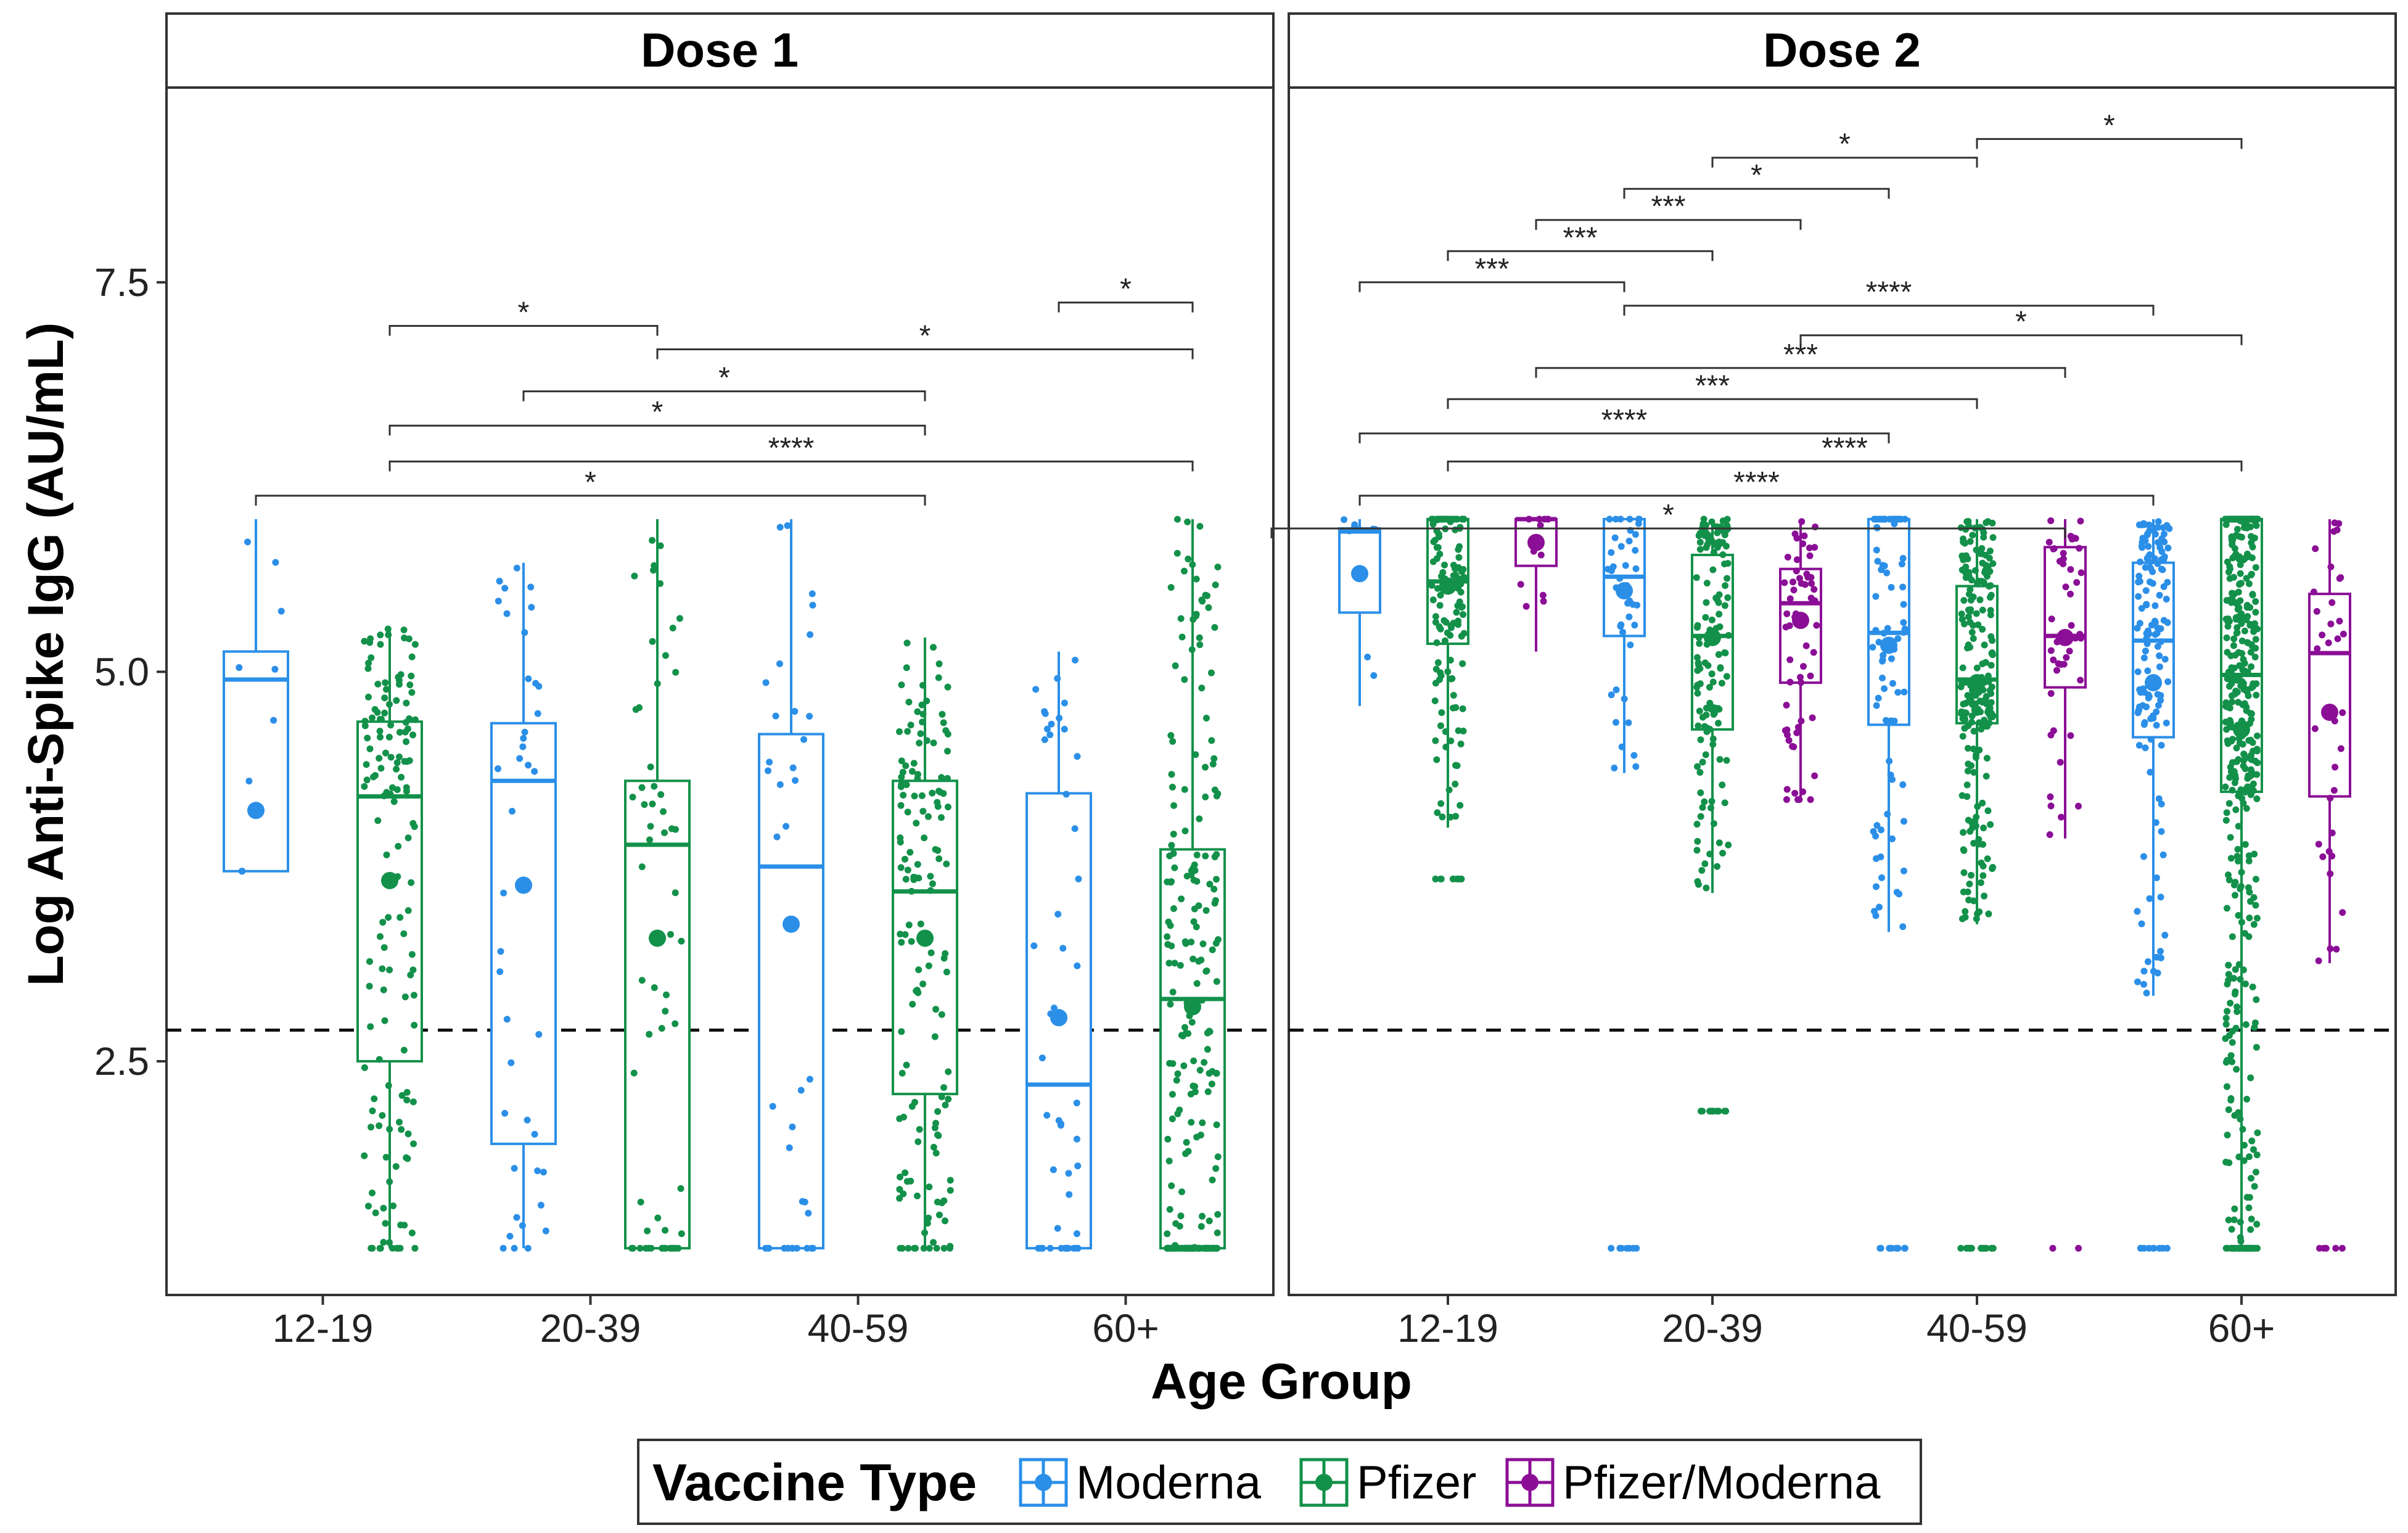 This screenshot has width=2408, height=1533. Describe the element at coordinates (2021, 325) in the screenshot. I see `significance-bracket: *` at that location.